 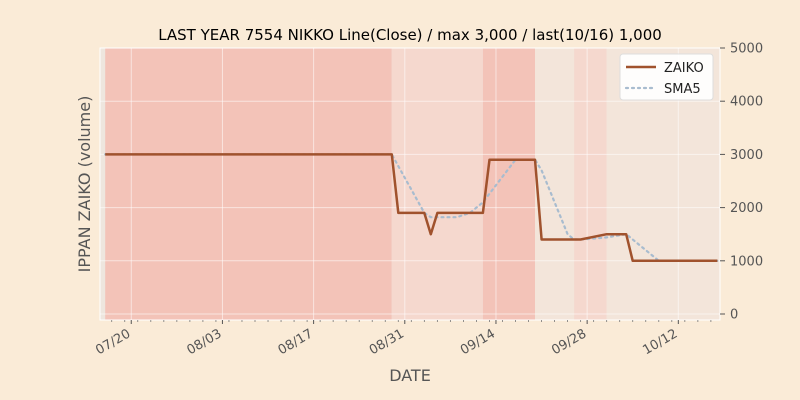 I want to click on x-tick-label: 07/20, so click(x=113, y=342).